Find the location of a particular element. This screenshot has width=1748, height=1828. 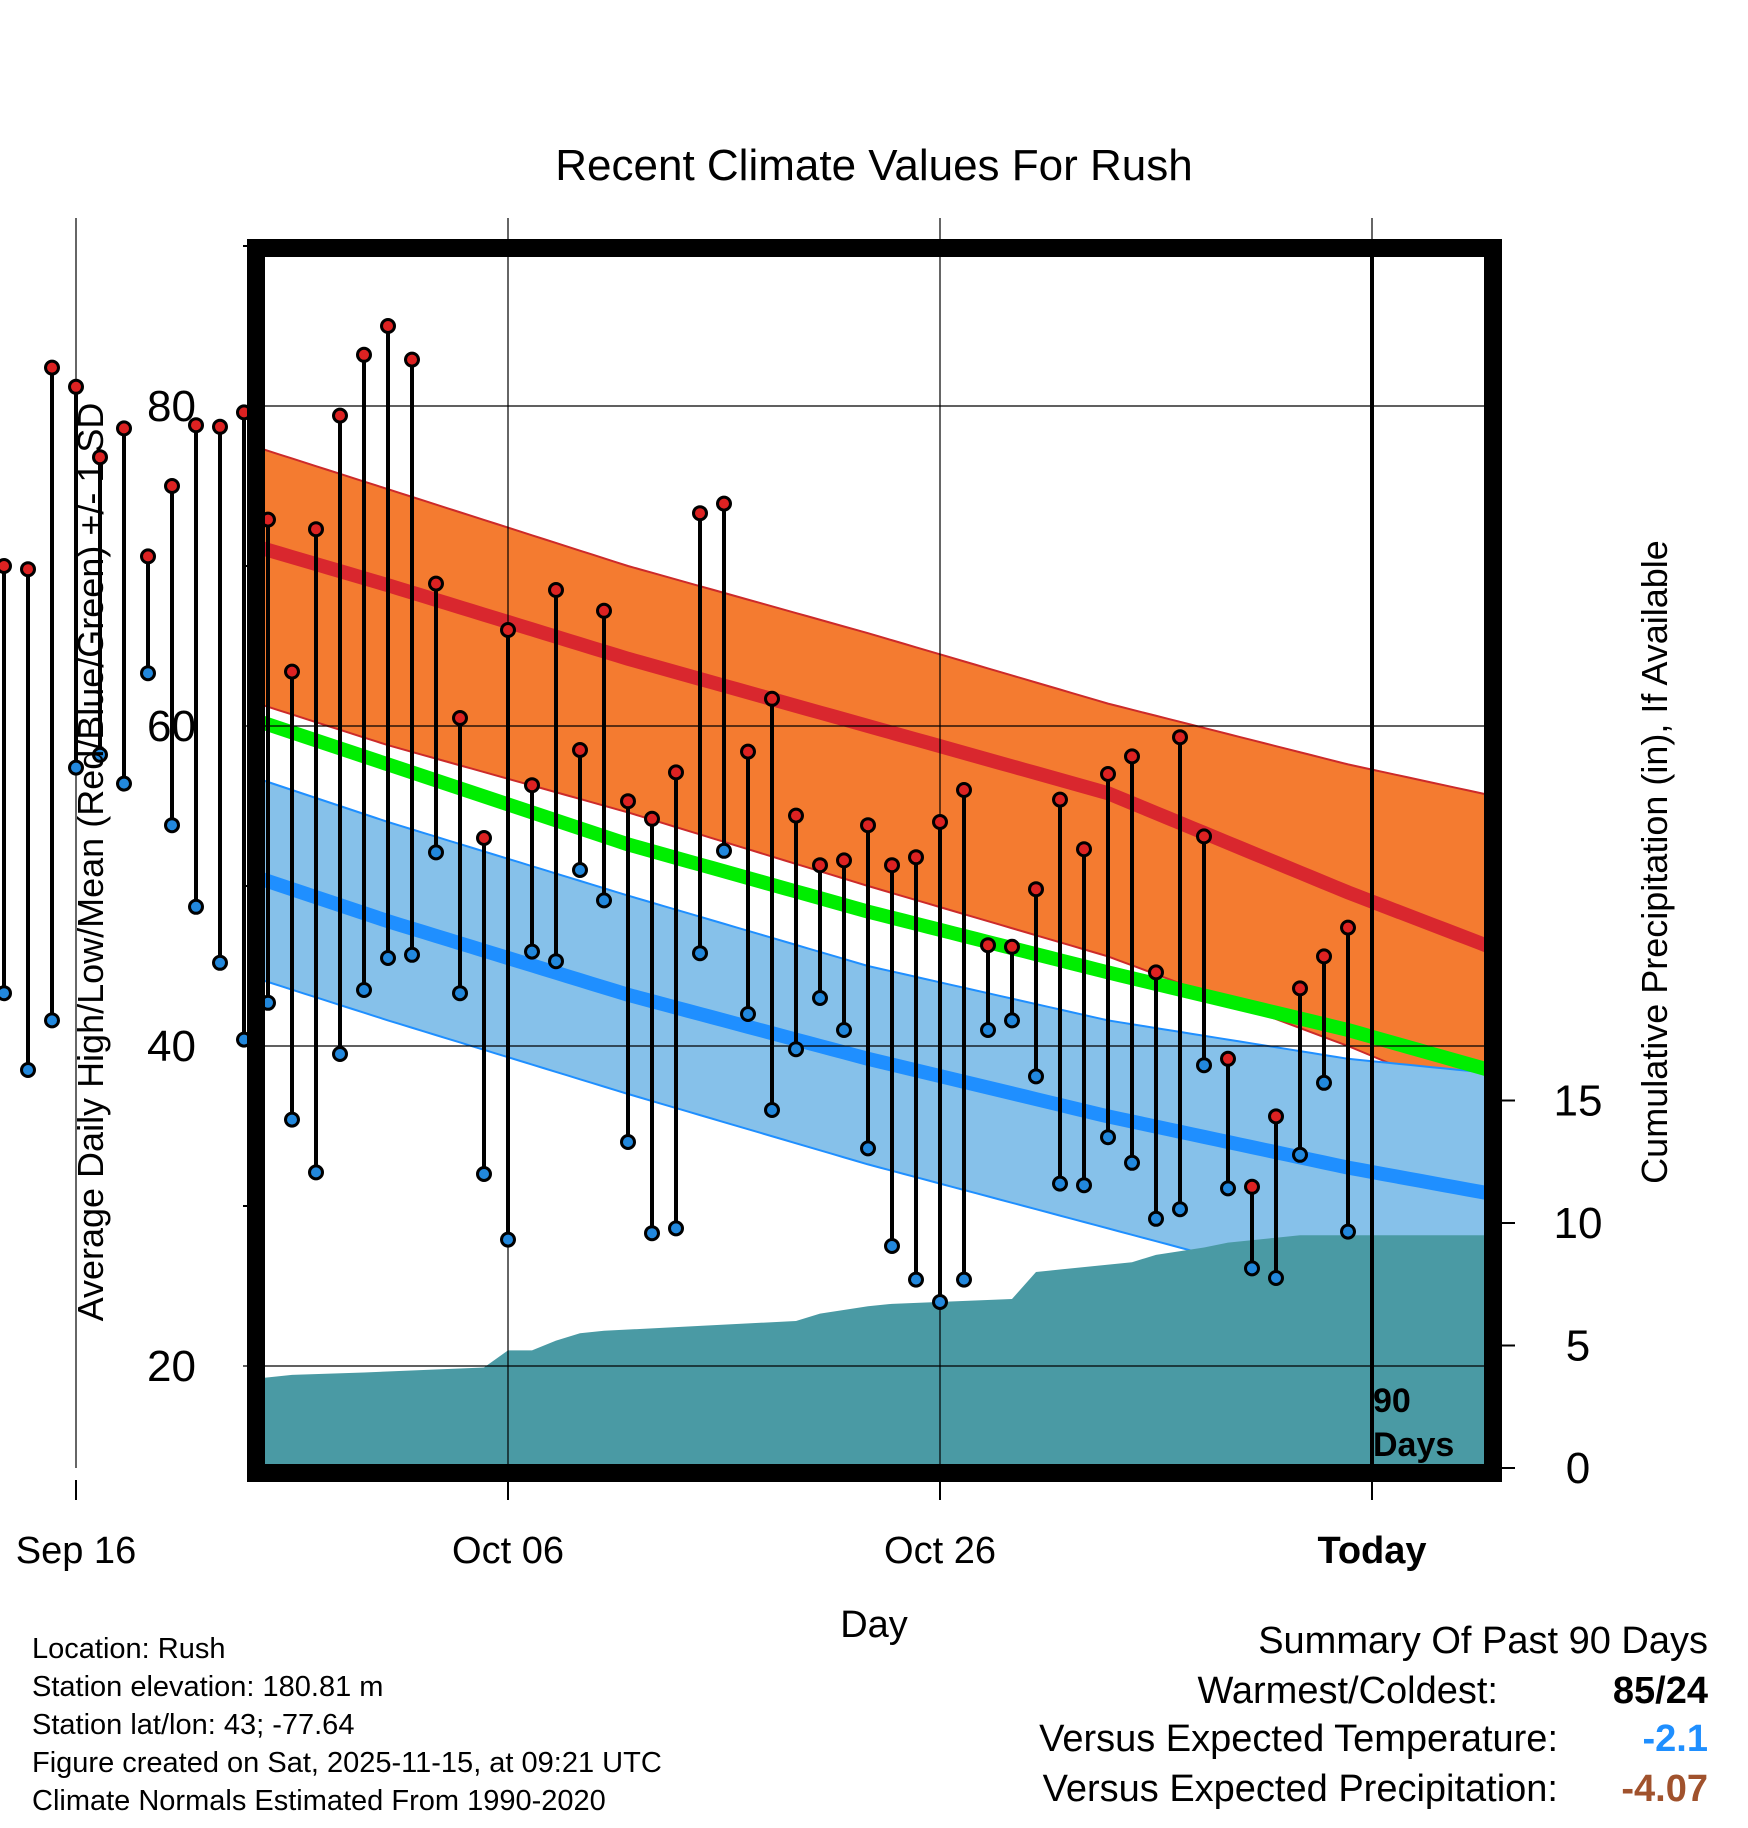

today-marker: 90 Days is located at coordinates (1412, 860).